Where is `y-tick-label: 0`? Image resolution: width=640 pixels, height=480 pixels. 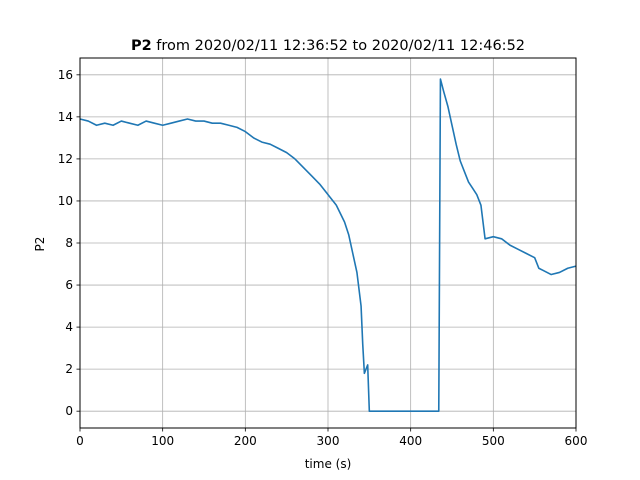
y-tick-label: 0 is located at coordinates (69, 411).